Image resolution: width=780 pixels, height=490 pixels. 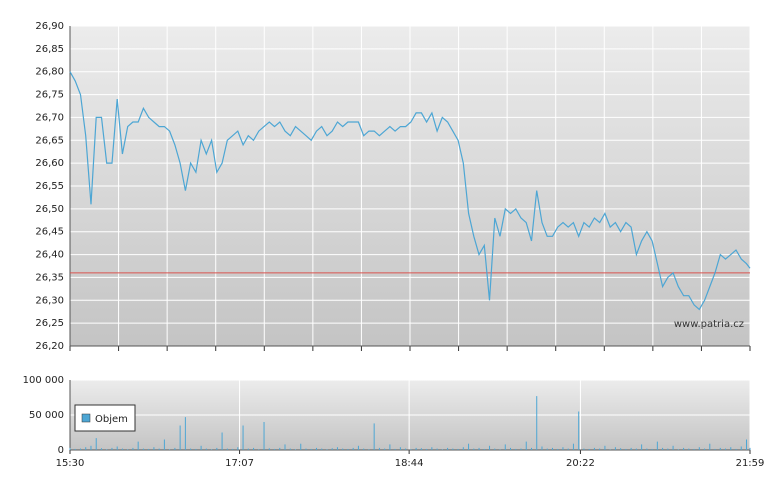 What do you see at coordinates (49, 26) in the screenshot?
I see `y-tick-label: 26,90` at bounding box center [49, 26].